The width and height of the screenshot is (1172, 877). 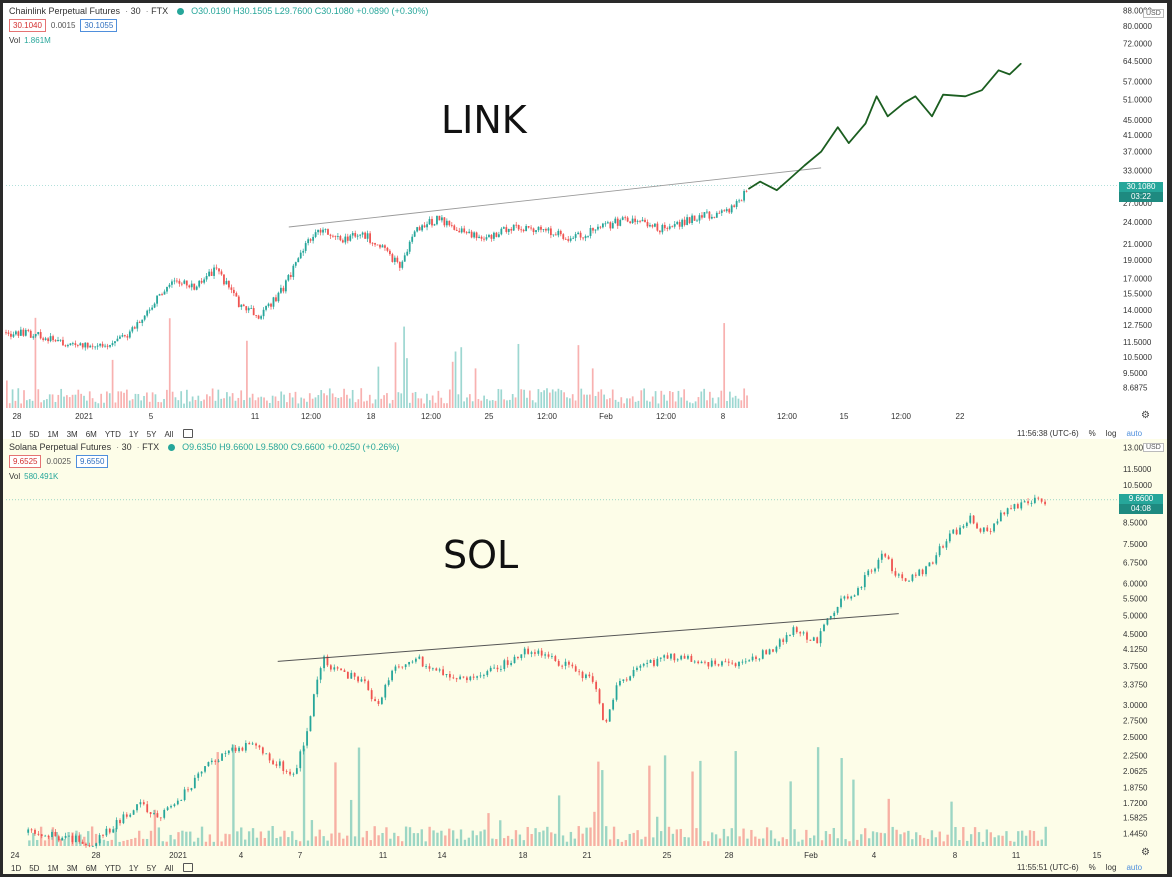 What do you see at coordinates (27, 25) in the screenshot?
I see `link-sell-button: 30.1040` at bounding box center [27, 25].